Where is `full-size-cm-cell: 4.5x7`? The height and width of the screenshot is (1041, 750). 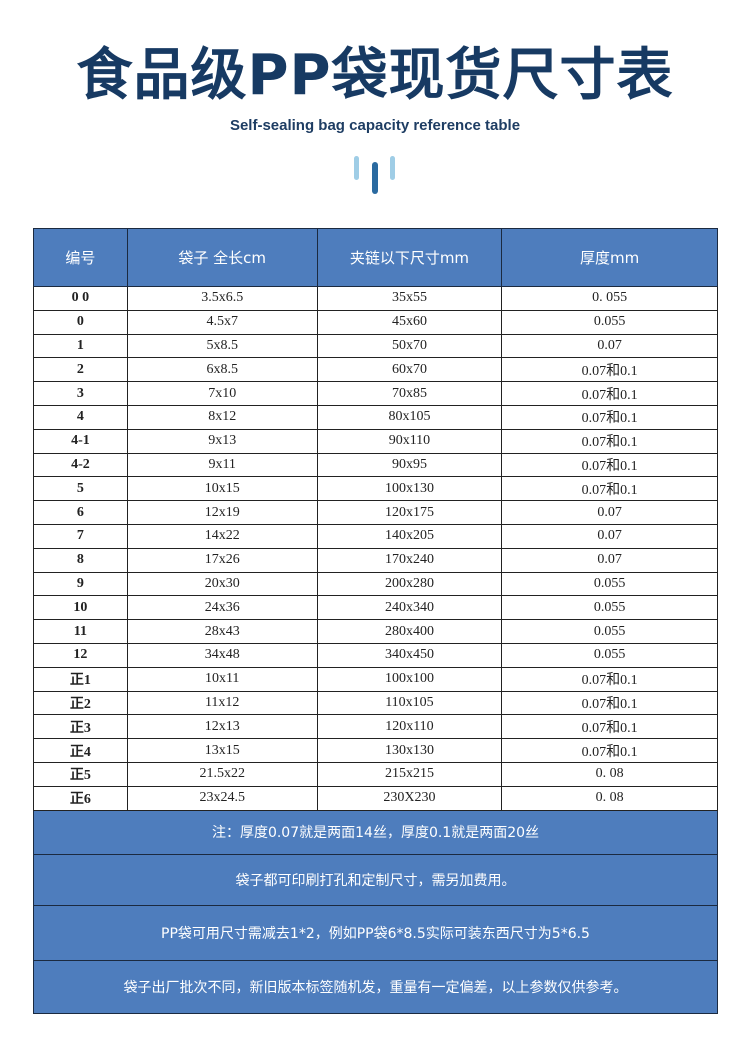 full-size-cm-cell: 4.5x7 is located at coordinates (222, 322).